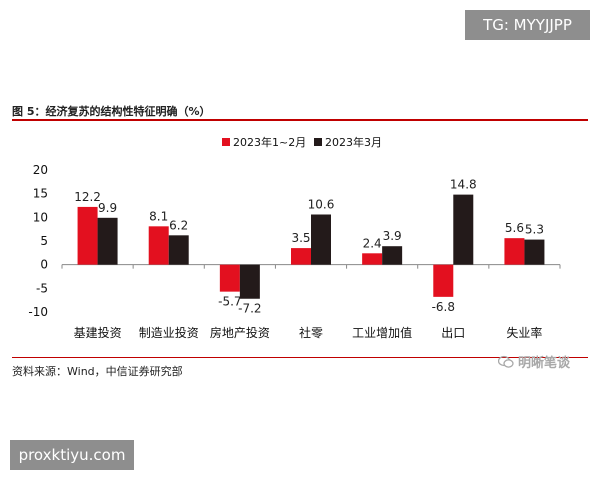 Image resolution: width=600 pixels, height=480 pixels. What do you see at coordinates (382, 332) in the screenshot?
I see `category-label: 工业增加值` at bounding box center [382, 332].